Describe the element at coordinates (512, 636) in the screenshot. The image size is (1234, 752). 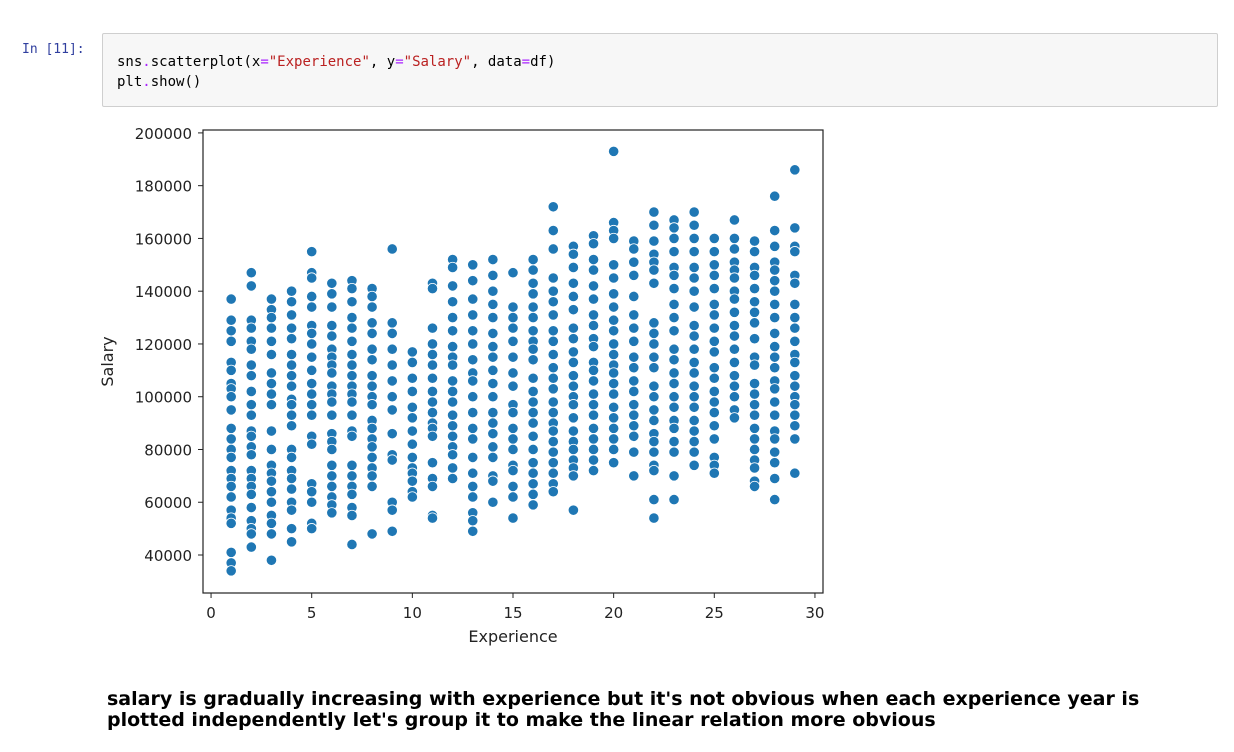
I see `x-axis-label: Experience` at that location.